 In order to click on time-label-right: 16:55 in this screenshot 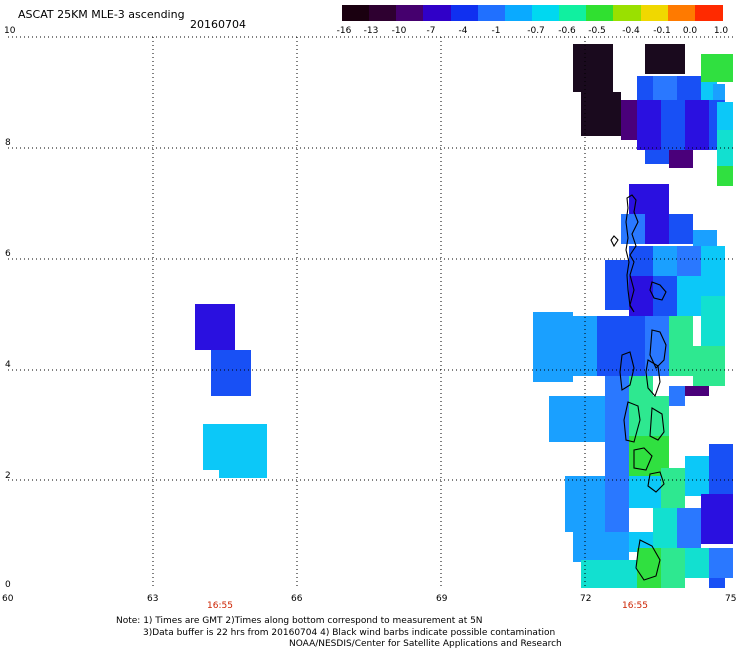, I will do `click(635, 606)`.